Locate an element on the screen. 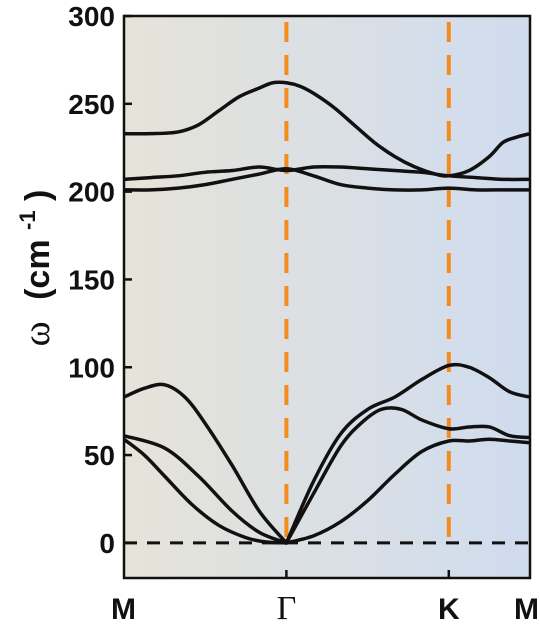 This screenshot has width=540, height=626. y-axis-ticks: 0 50 100 150 200 250 300 is located at coordinates (100, 280).